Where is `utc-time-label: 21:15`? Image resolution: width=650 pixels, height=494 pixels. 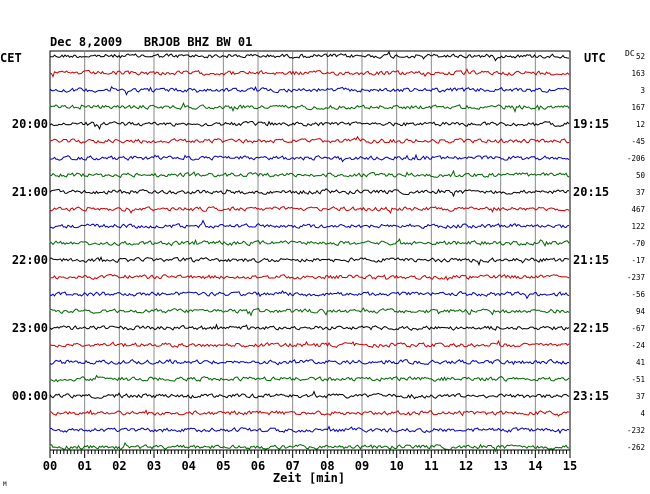
utc-time-label: 21:15 is located at coordinates (591, 260).